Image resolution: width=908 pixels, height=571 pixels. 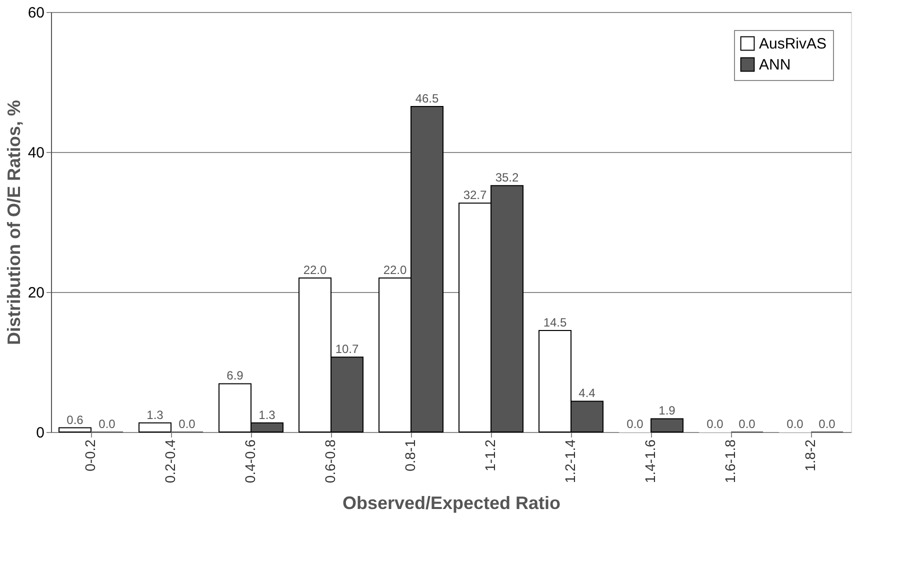 What do you see at coordinates (170, 461) in the screenshot?
I see `x-tick-label: 0.2-0.4` at bounding box center [170, 461].